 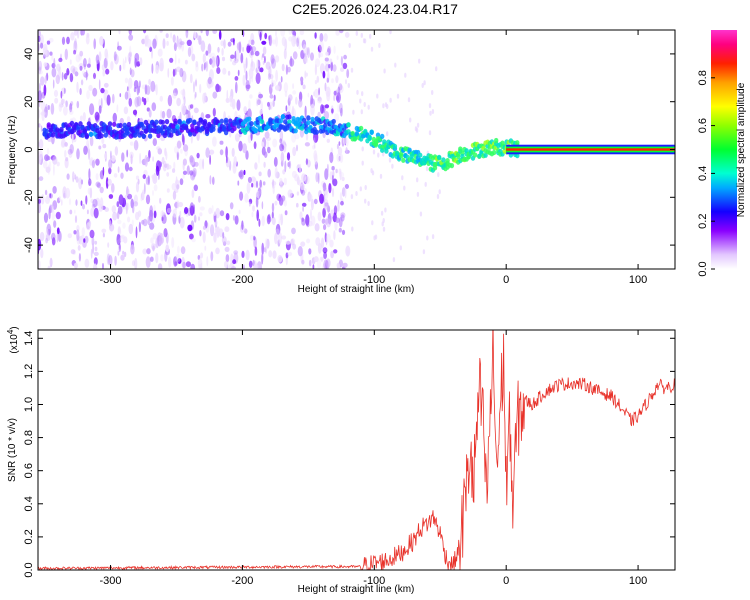 I want to click on spectrogram-ylabel: Frequency (Hz), so click(x=12, y=150).